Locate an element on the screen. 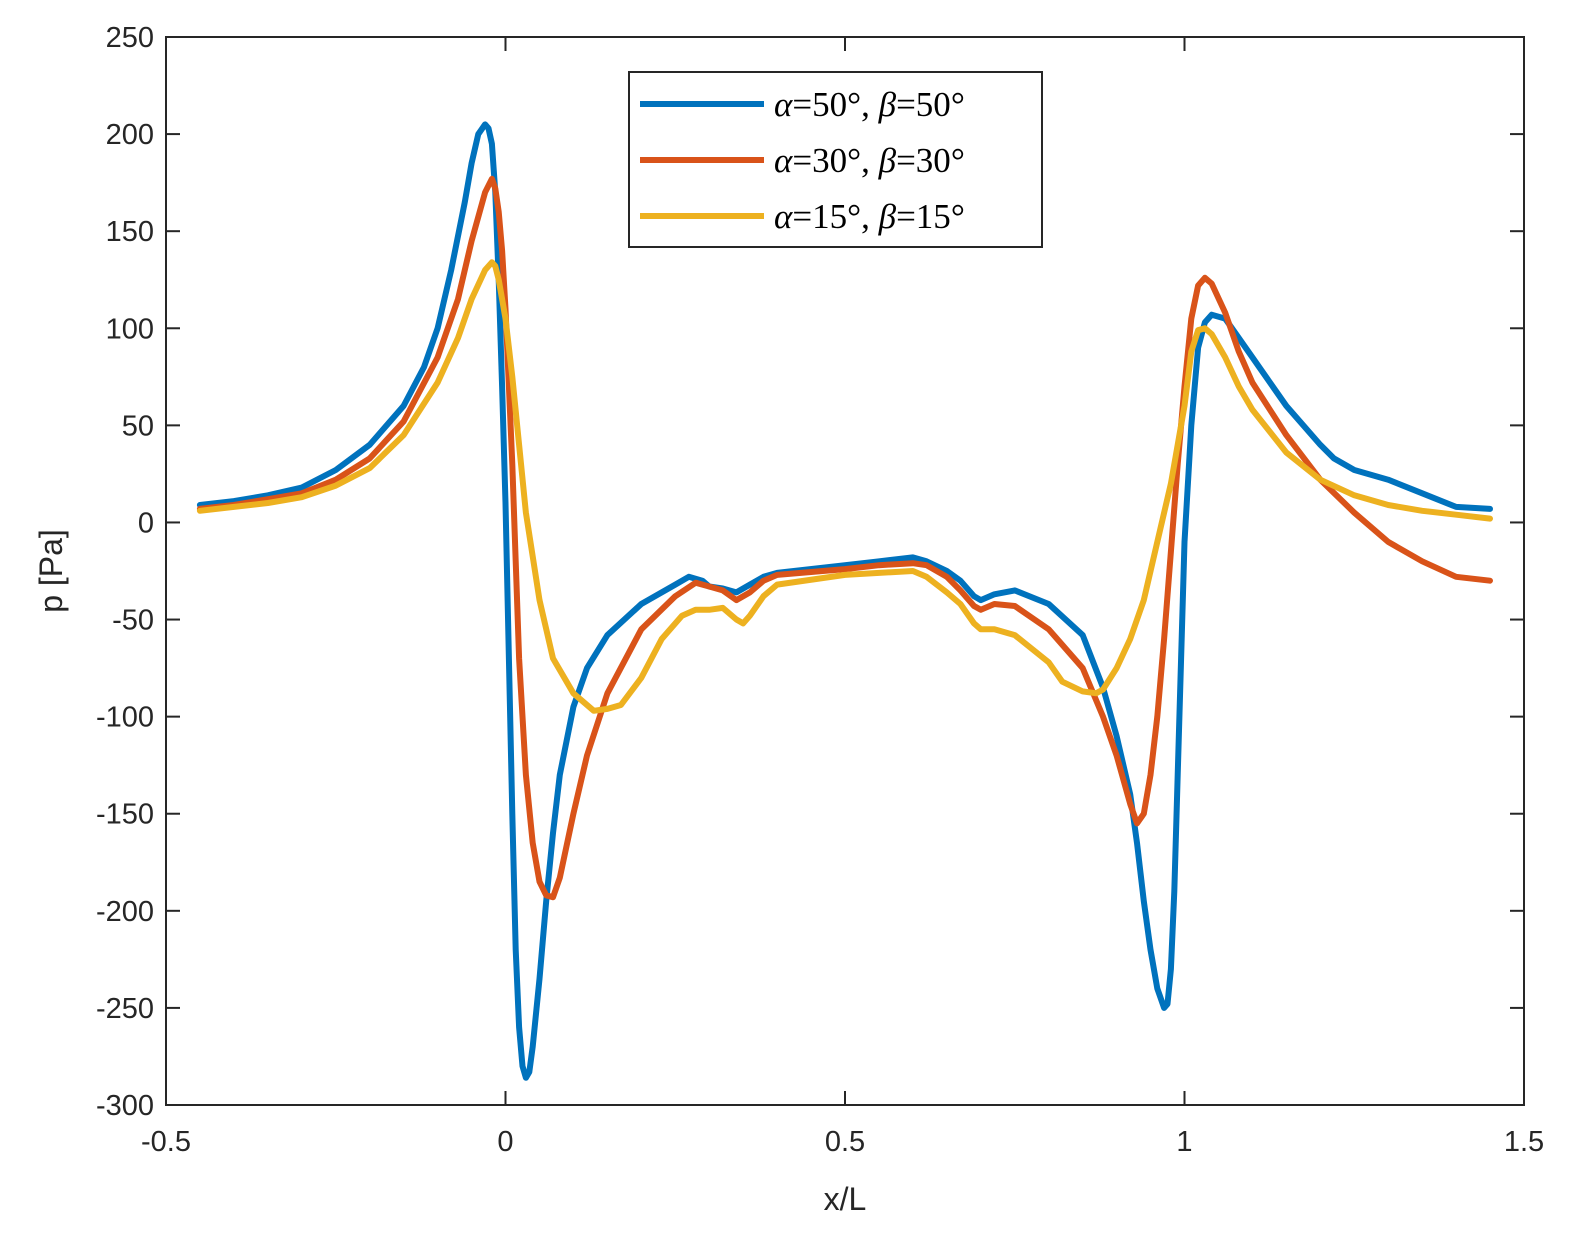 This screenshot has width=1584, height=1249. legend-label-2: α=30°, β=30° is located at coordinates (869, 160).